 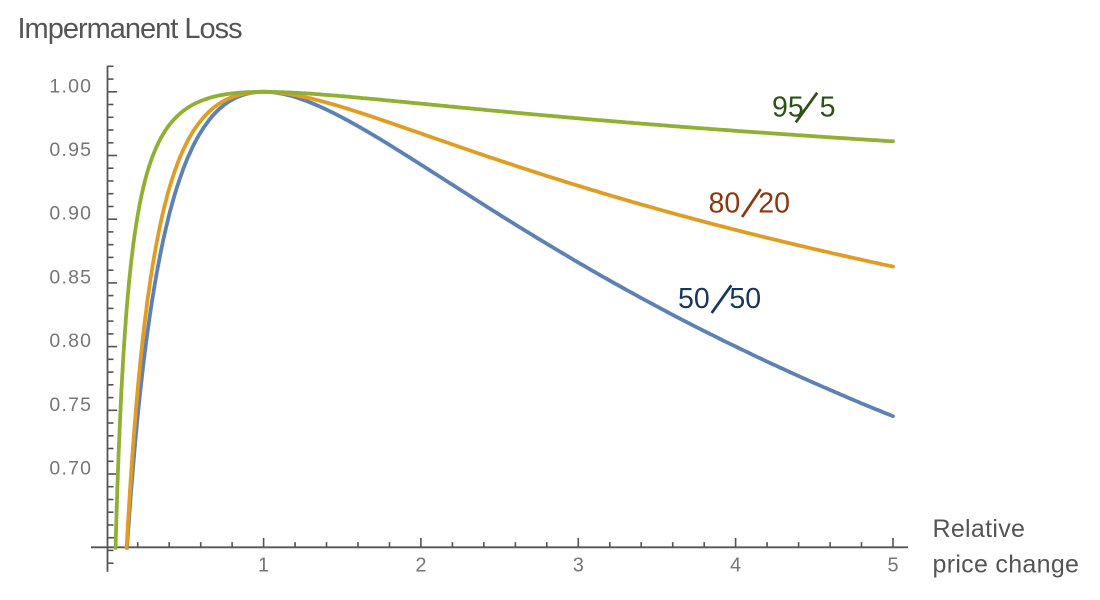 I want to click on svg-text: 0.85, so click(x=70, y=277).